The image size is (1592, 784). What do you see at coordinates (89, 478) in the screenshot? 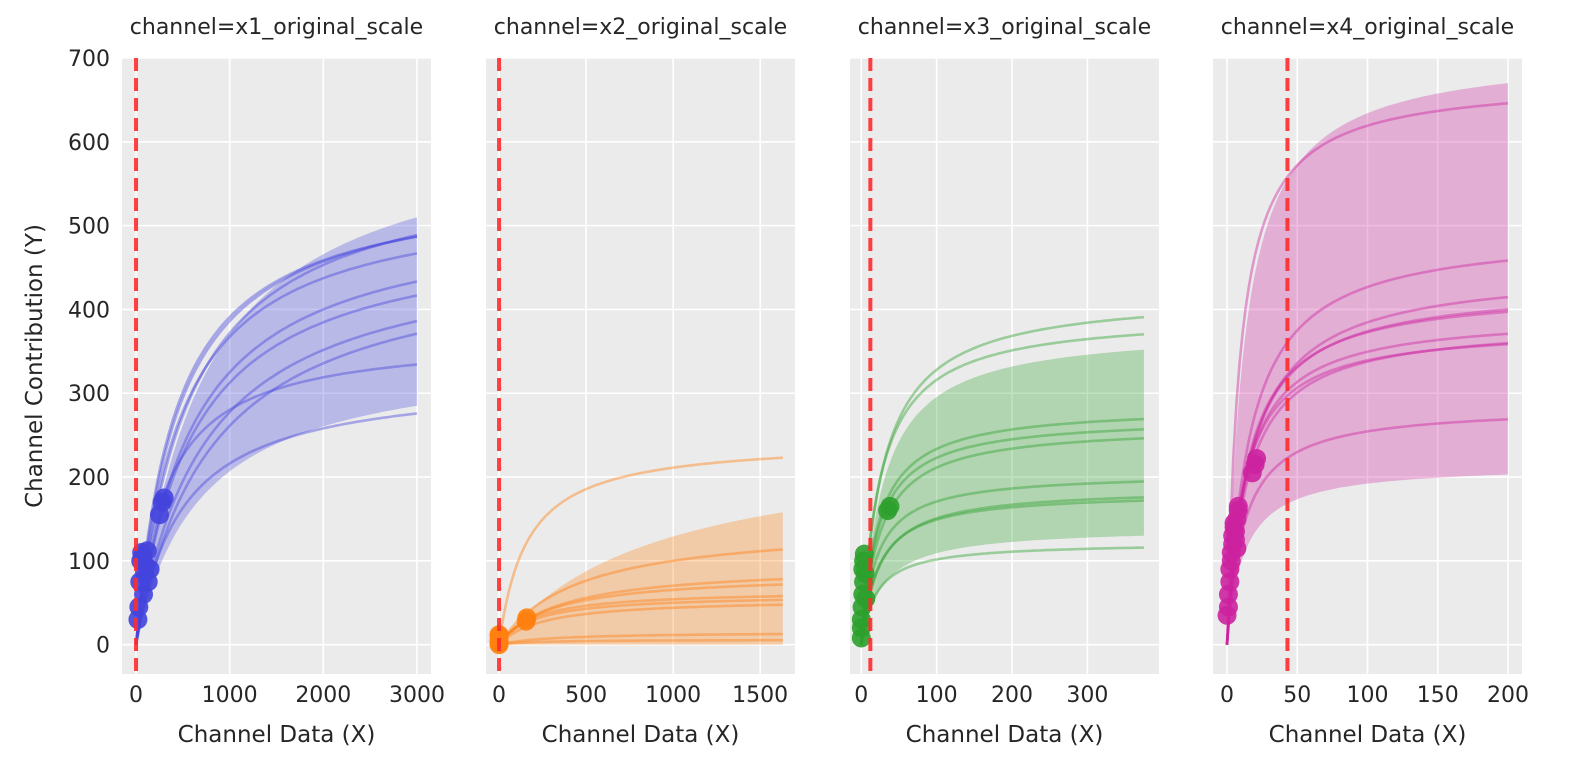
I see `y-tick-label: 200` at bounding box center [89, 478].